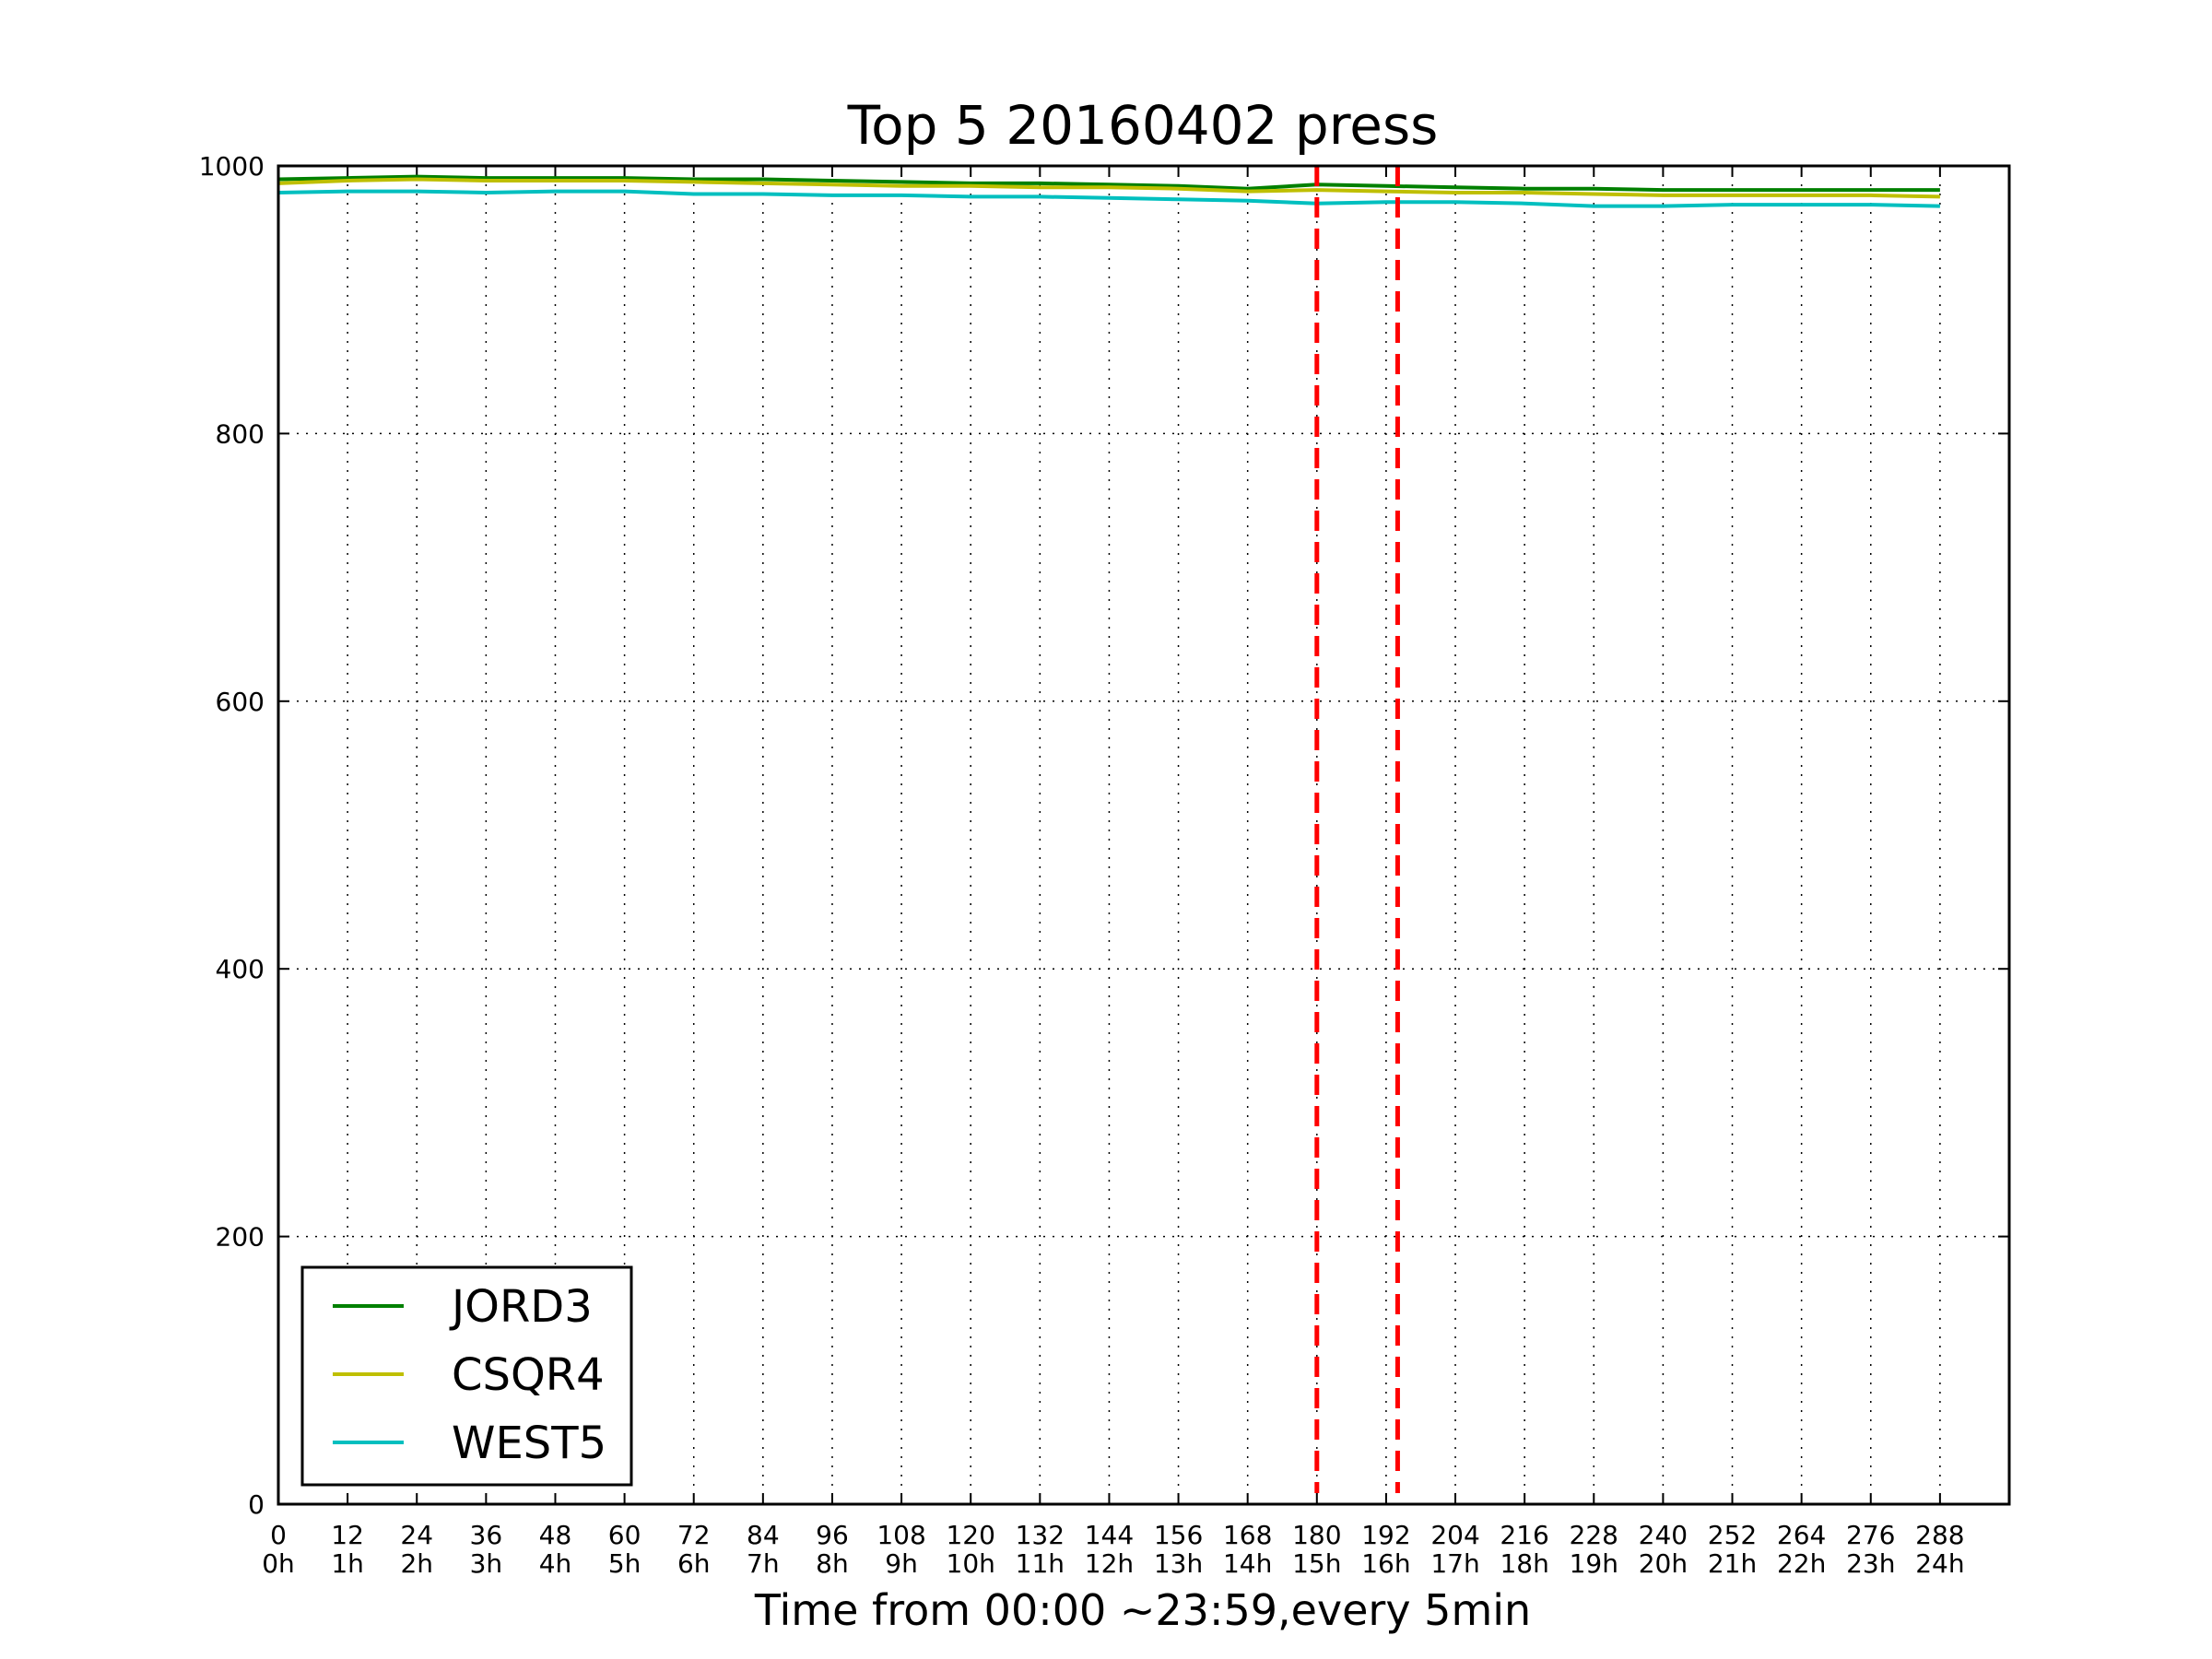 This screenshot has height=1659, width=2212. Describe the element at coordinates (555, 1563) in the screenshot. I see `x-tick-hour-label: 4h` at that location.